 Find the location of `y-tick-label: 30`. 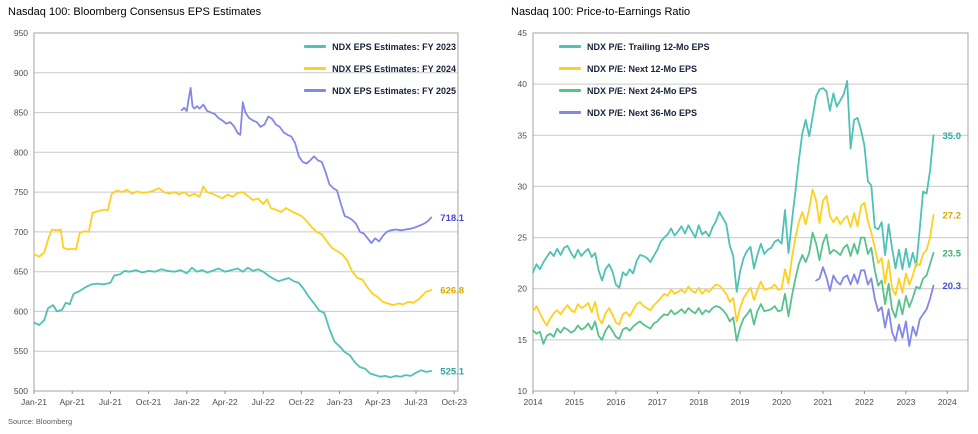

y-tick-label: 30 is located at coordinates (523, 186).